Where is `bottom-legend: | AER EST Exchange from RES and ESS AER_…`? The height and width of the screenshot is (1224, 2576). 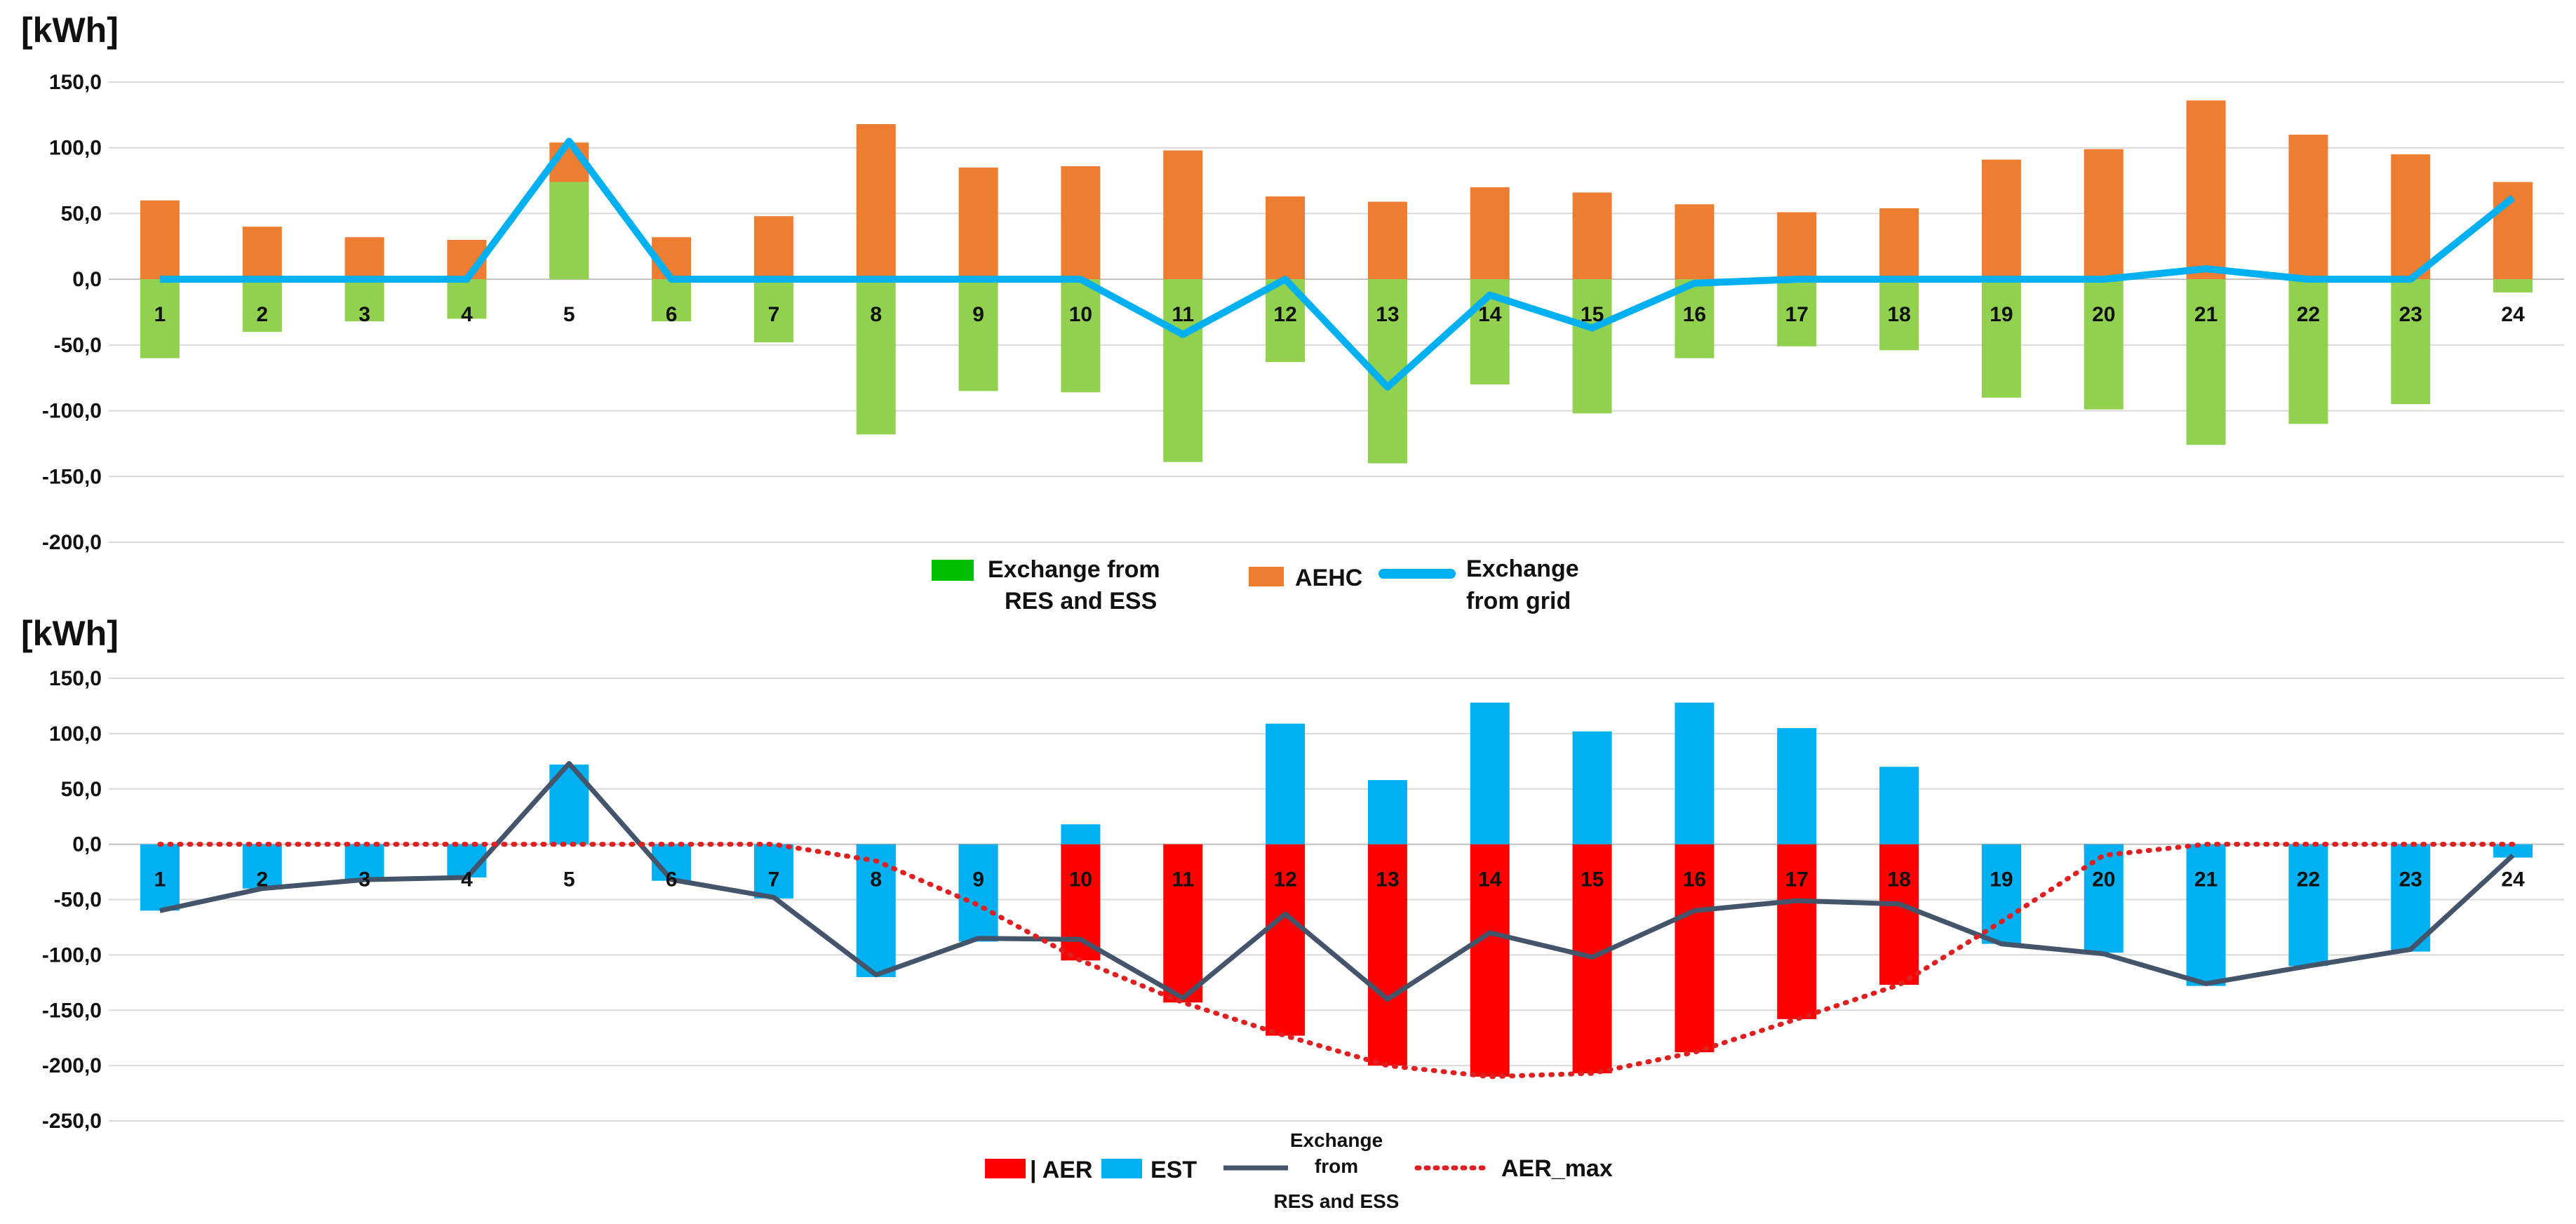
bottom-legend: | AER EST Exchange from RES and ESS AER_… is located at coordinates (1299, 1170).